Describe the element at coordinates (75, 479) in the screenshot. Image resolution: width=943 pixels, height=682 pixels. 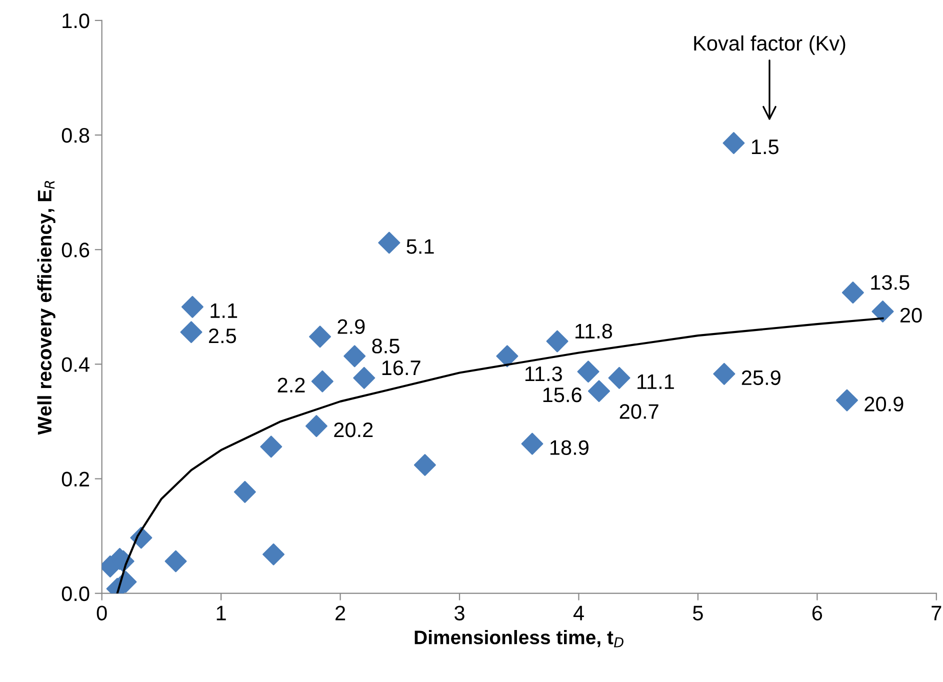
I see `y-tick-label: 0.2` at that location.